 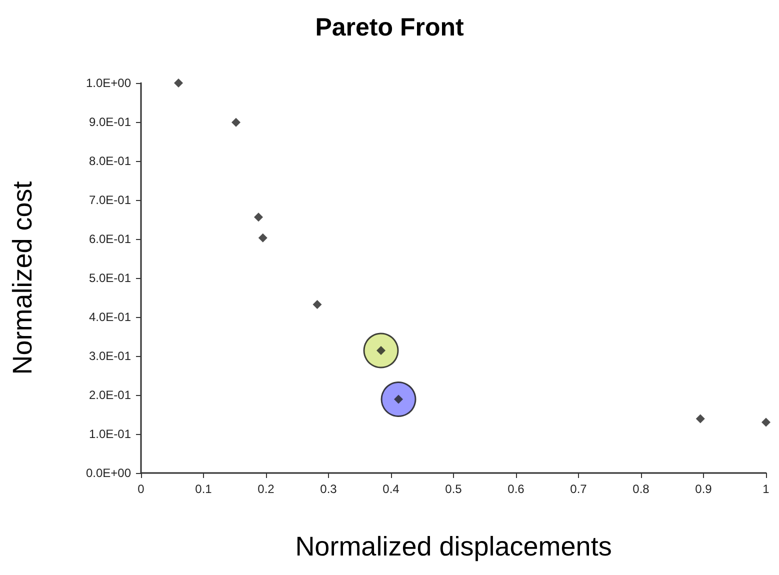 What do you see at coordinates (110, 356) in the screenshot?
I see `y-tick-label: 3.0E-01` at bounding box center [110, 356].